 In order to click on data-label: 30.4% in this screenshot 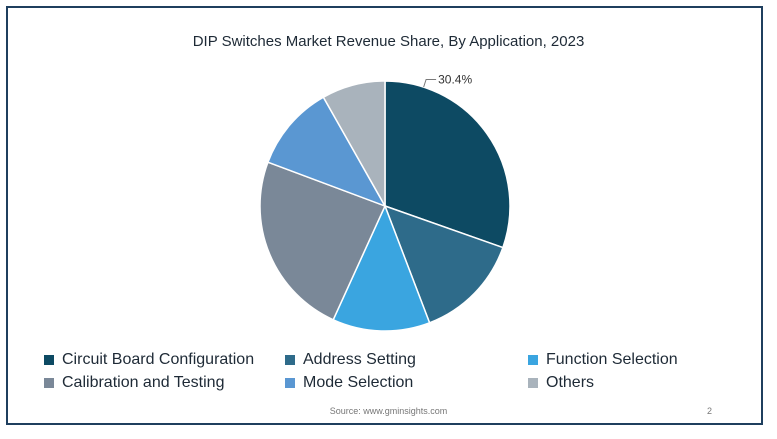, I will do `click(455, 80)`.